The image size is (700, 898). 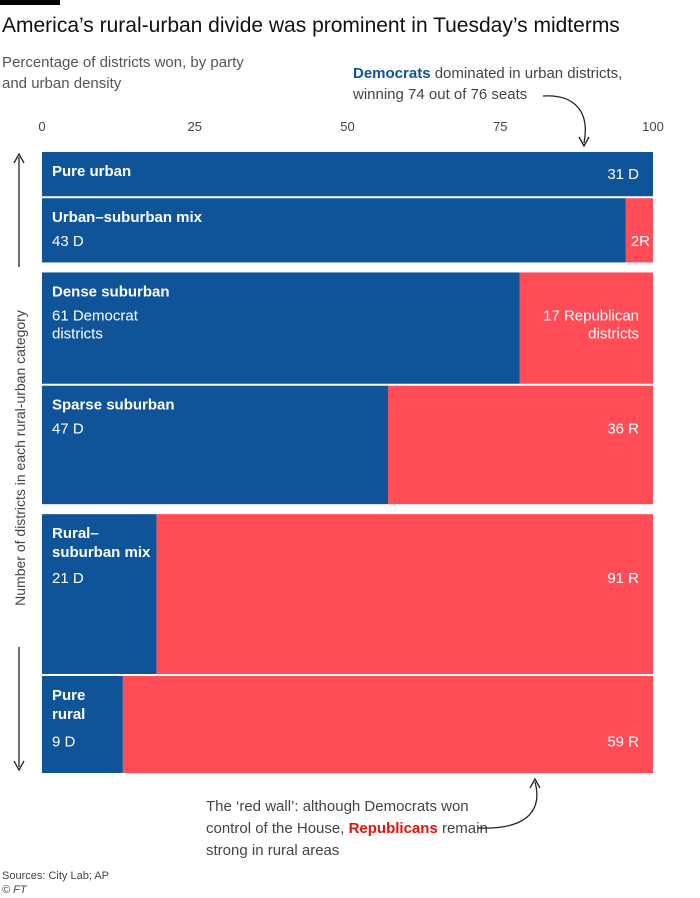 I want to click on copyright: © FT, so click(x=14, y=890).